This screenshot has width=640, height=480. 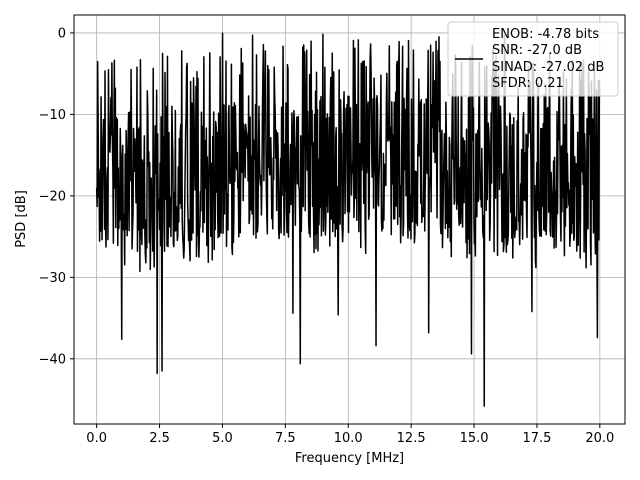 I want to click on x-tick-label: 12.5, so click(x=411, y=438).